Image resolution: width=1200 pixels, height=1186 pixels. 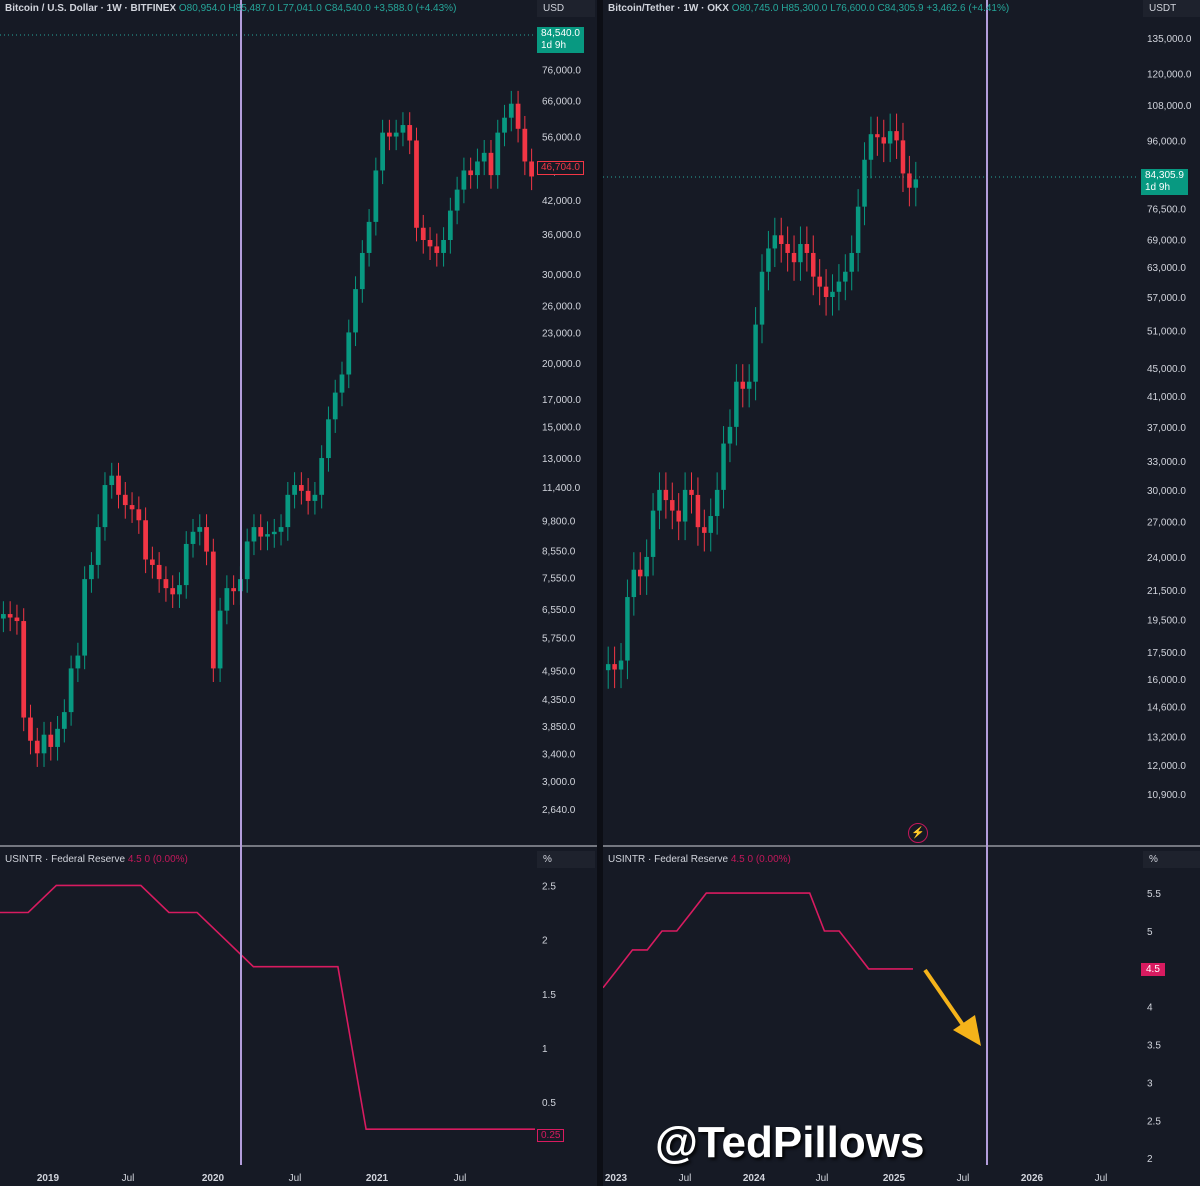 I want to click on right-y-tick: 41,000.0, so click(x=1166, y=397).